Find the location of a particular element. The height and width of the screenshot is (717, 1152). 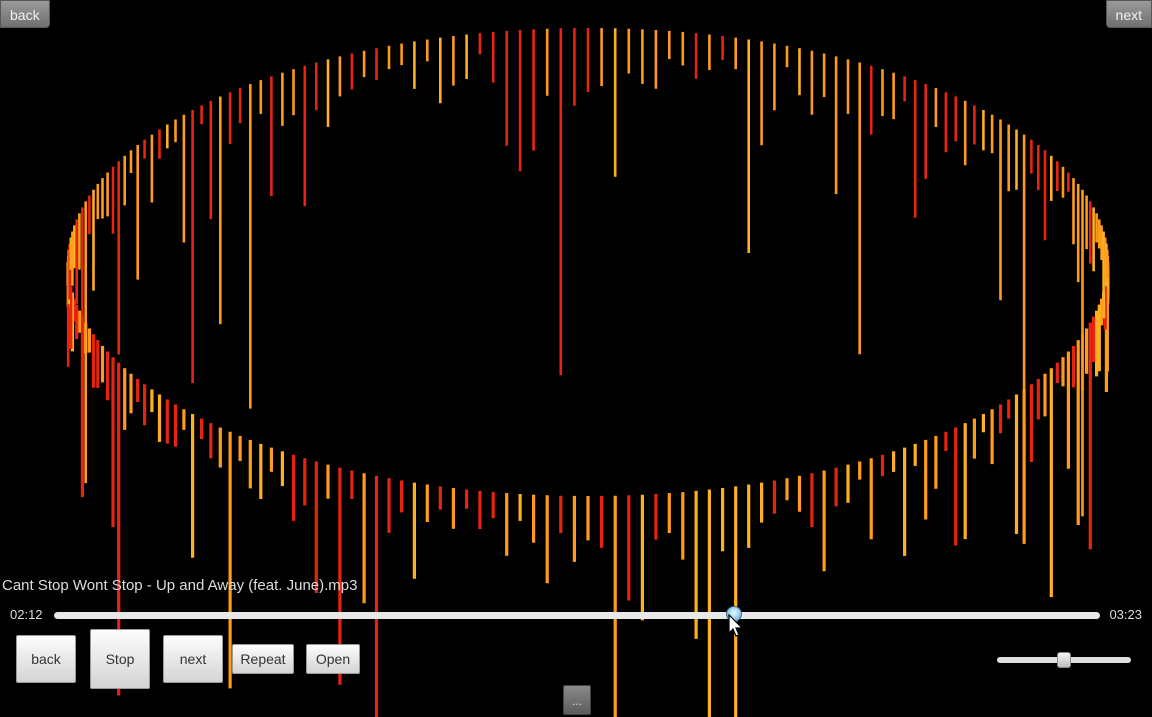

mouse-cursor-icon is located at coordinates (736, 625).